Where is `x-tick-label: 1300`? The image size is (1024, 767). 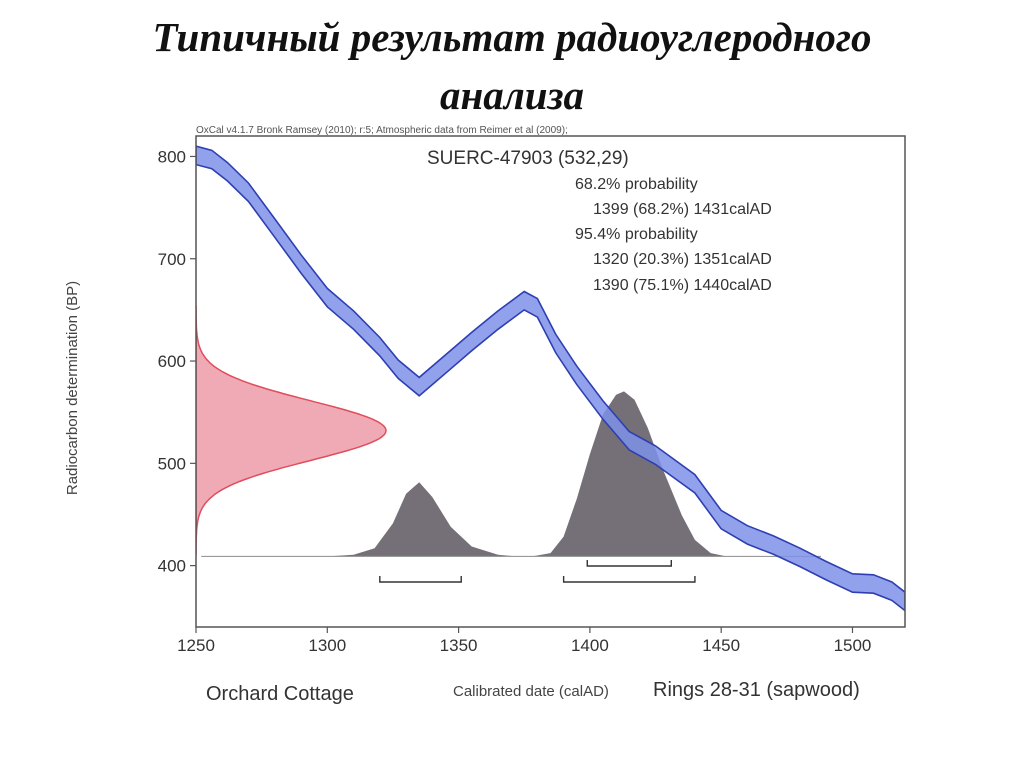 x-tick-label: 1300 is located at coordinates (327, 645).